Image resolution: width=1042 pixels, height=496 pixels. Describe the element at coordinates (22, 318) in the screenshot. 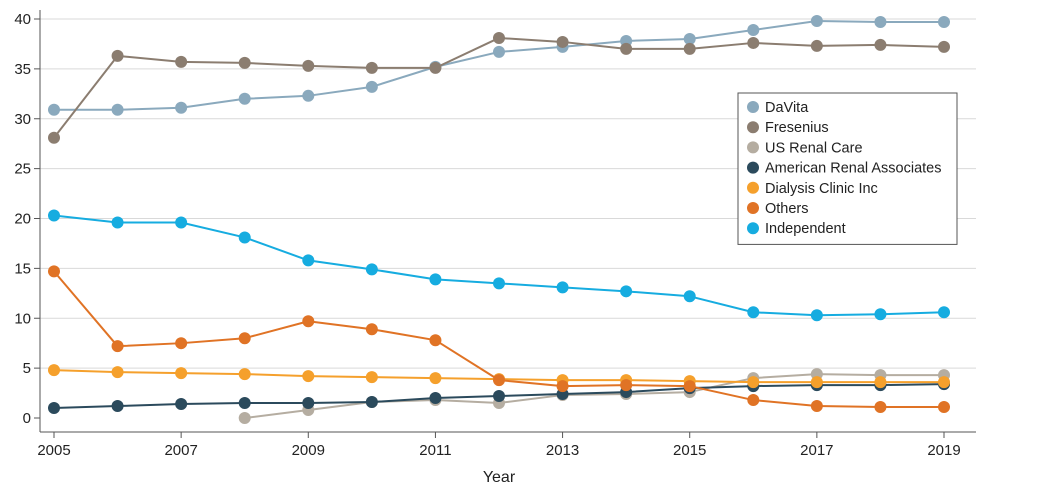

I see `y-tick-label: 10` at that location.